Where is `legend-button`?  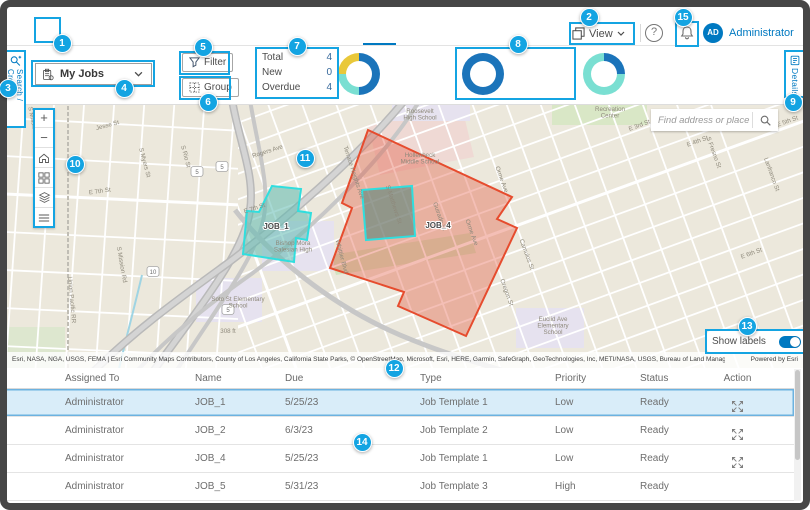 legend-button is located at coordinates (44, 218).